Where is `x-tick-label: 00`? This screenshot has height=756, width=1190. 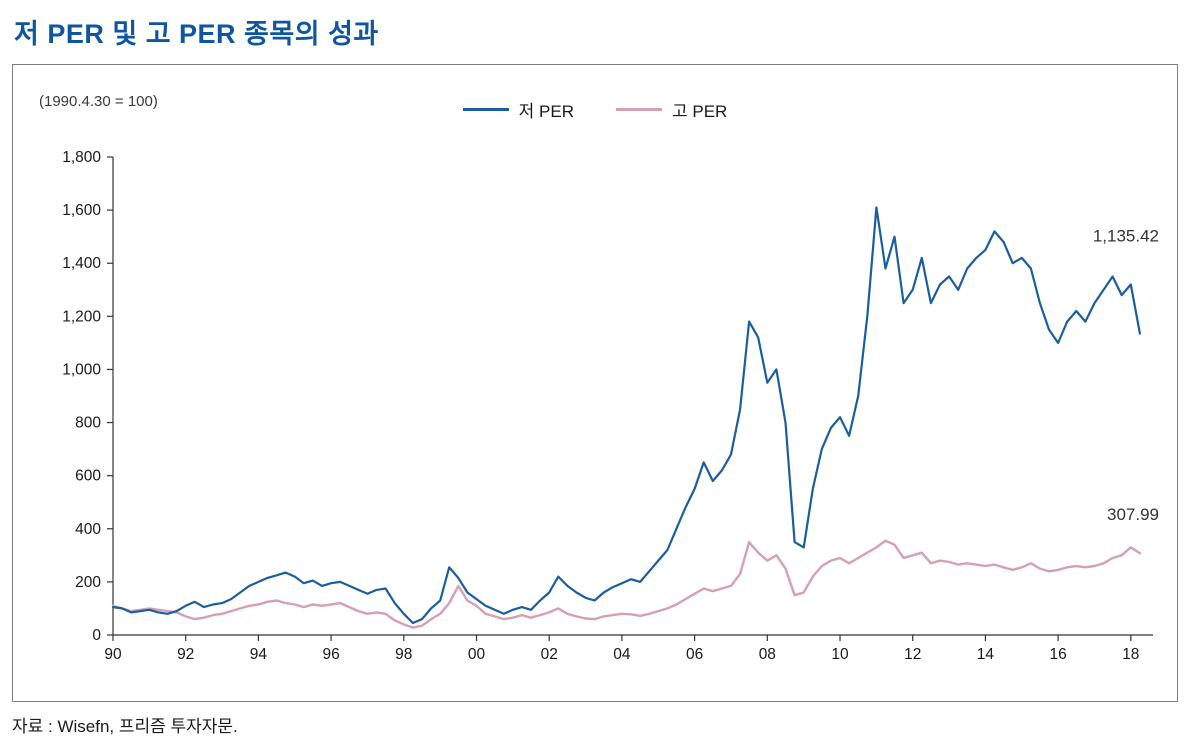
x-tick-label: 00 is located at coordinates (477, 654).